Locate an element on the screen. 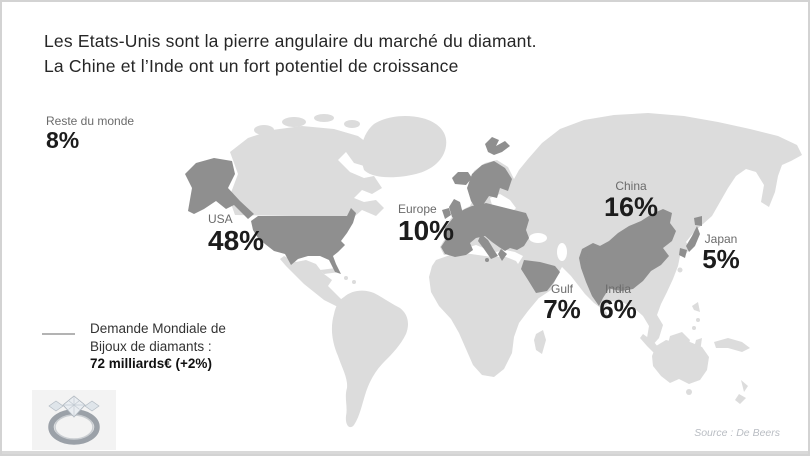  map-land-taiwan is located at coordinates (680, 270).